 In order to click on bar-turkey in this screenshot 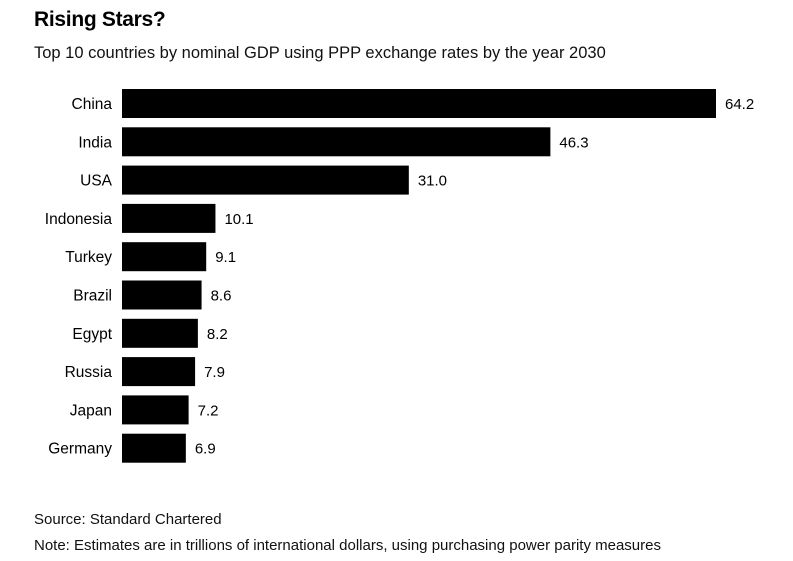, I will do `click(164, 257)`.